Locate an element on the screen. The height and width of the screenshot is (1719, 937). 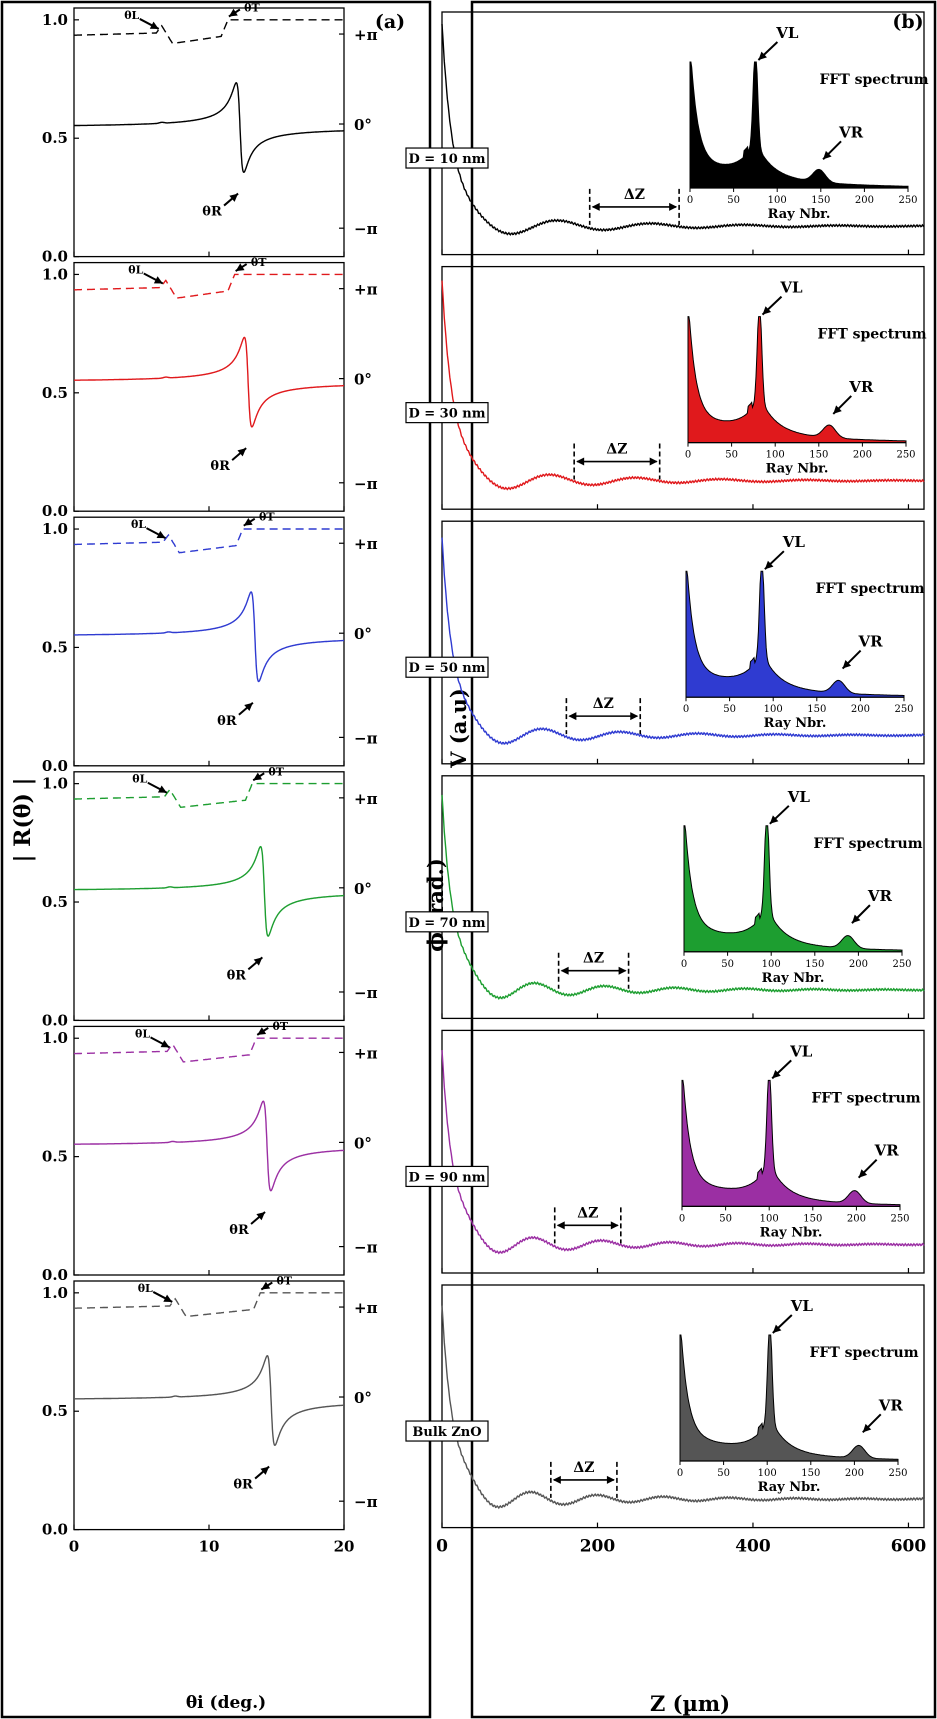
sample-label: Bulk ZnO is located at coordinates (446, 1432).